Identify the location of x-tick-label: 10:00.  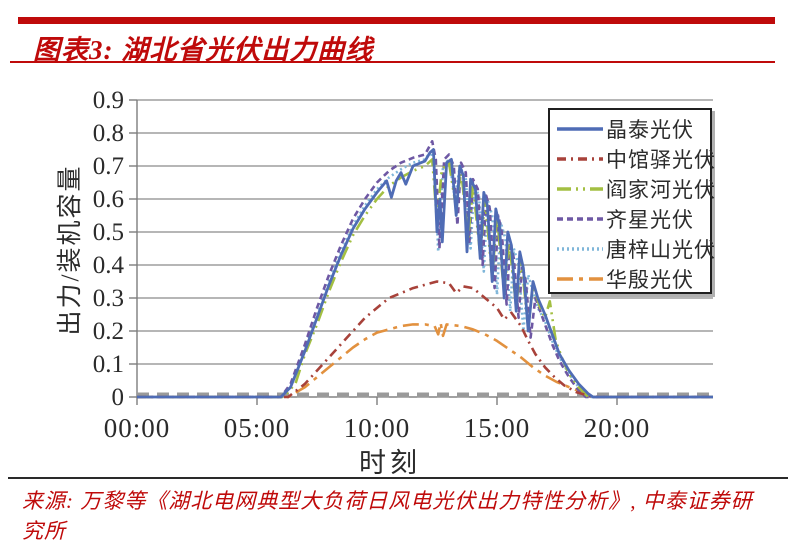
(377, 428).